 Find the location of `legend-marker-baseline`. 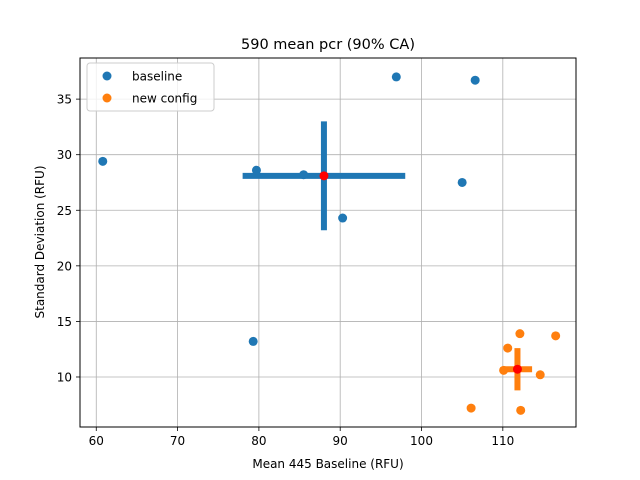

legend-marker-baseline is located at coordinates (107, 76).